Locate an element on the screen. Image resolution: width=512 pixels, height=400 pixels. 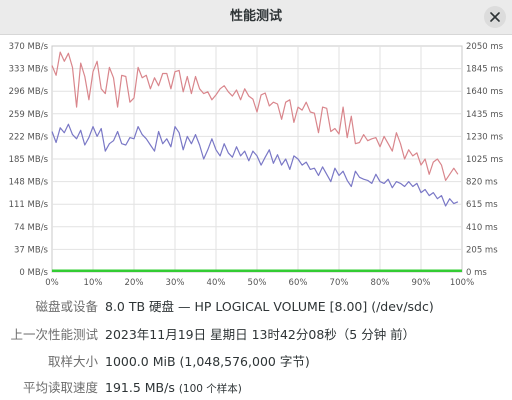
y-left-tick-label: 259 MB/s is located at coordinates (29, 115).